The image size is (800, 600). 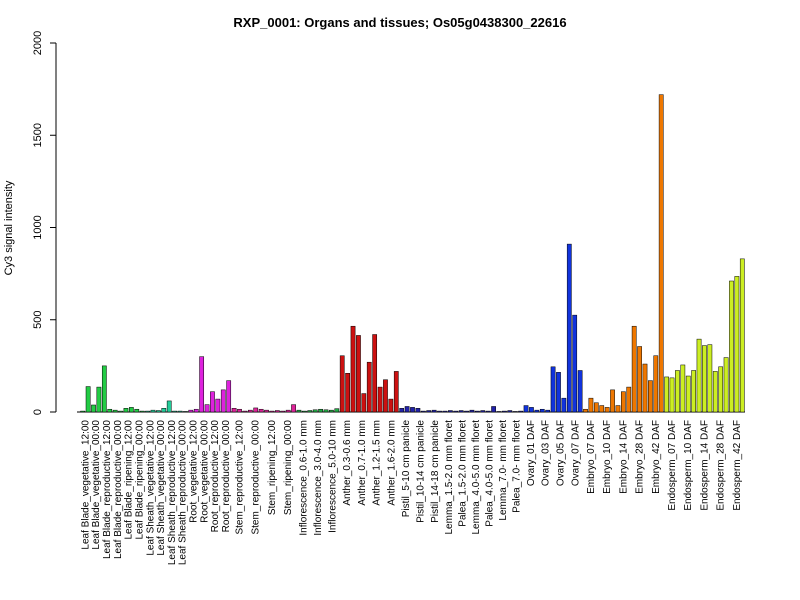 I want to click on x-tick-label: Leaf Blade_vegetative_00:00, so click(x=96, y=485).